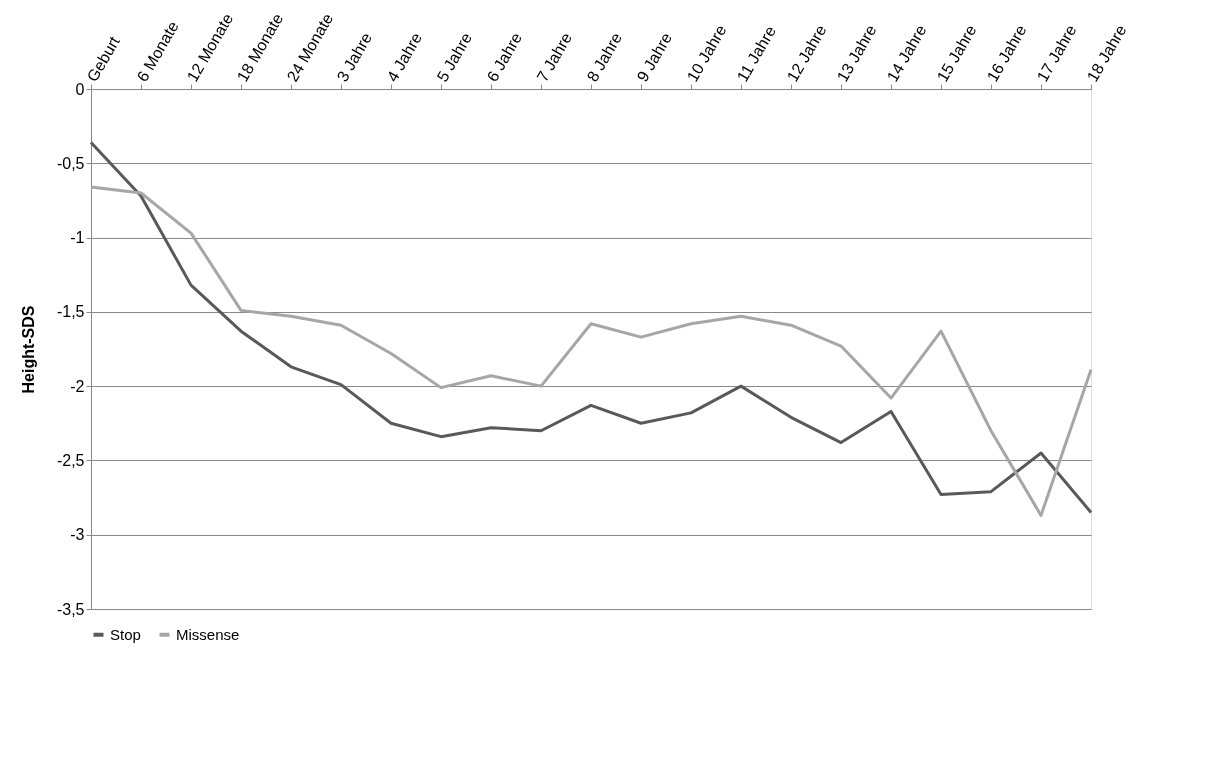  Describe the element at coordinates (70, 460) in the screenshot. I see `y-tick-label: -2,5` at that location.